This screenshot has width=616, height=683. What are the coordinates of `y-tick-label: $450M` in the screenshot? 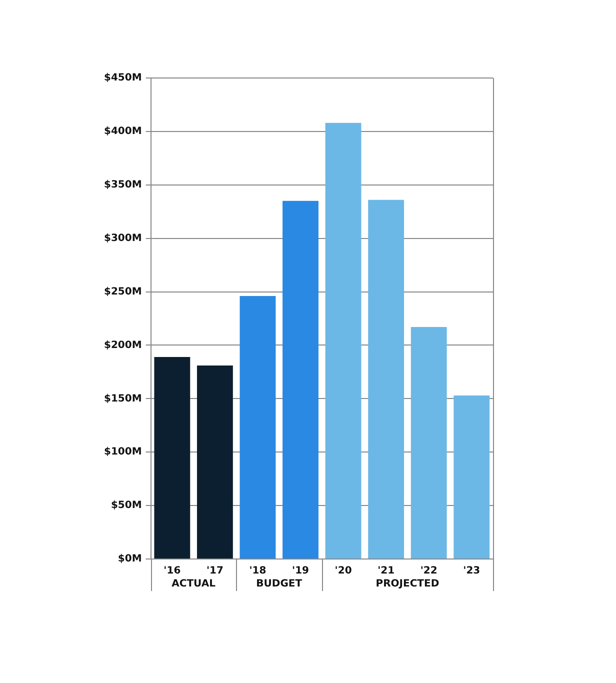 It's located at (123, 78).